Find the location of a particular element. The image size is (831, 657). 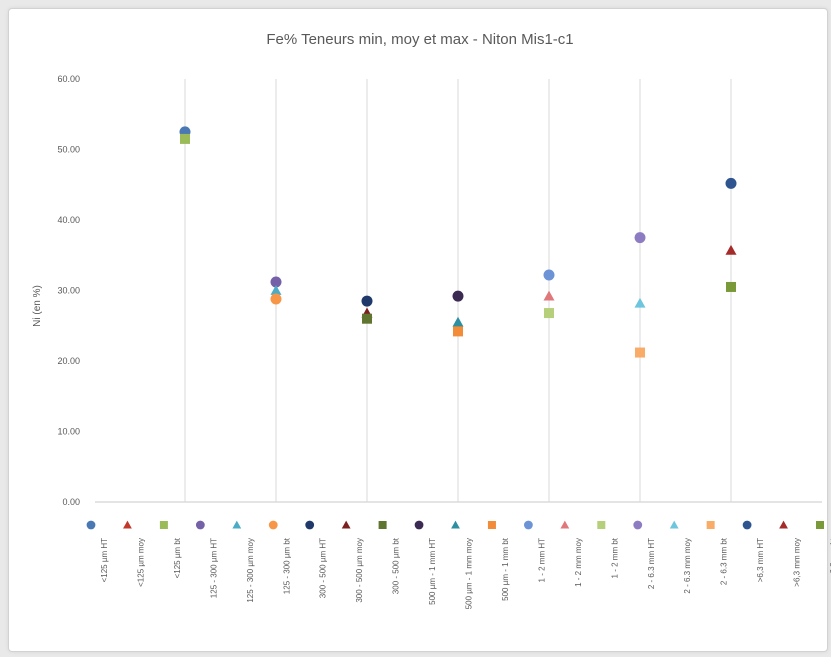

legend-label: 125 - 300 µm bt is located at coordinates (286, 565).